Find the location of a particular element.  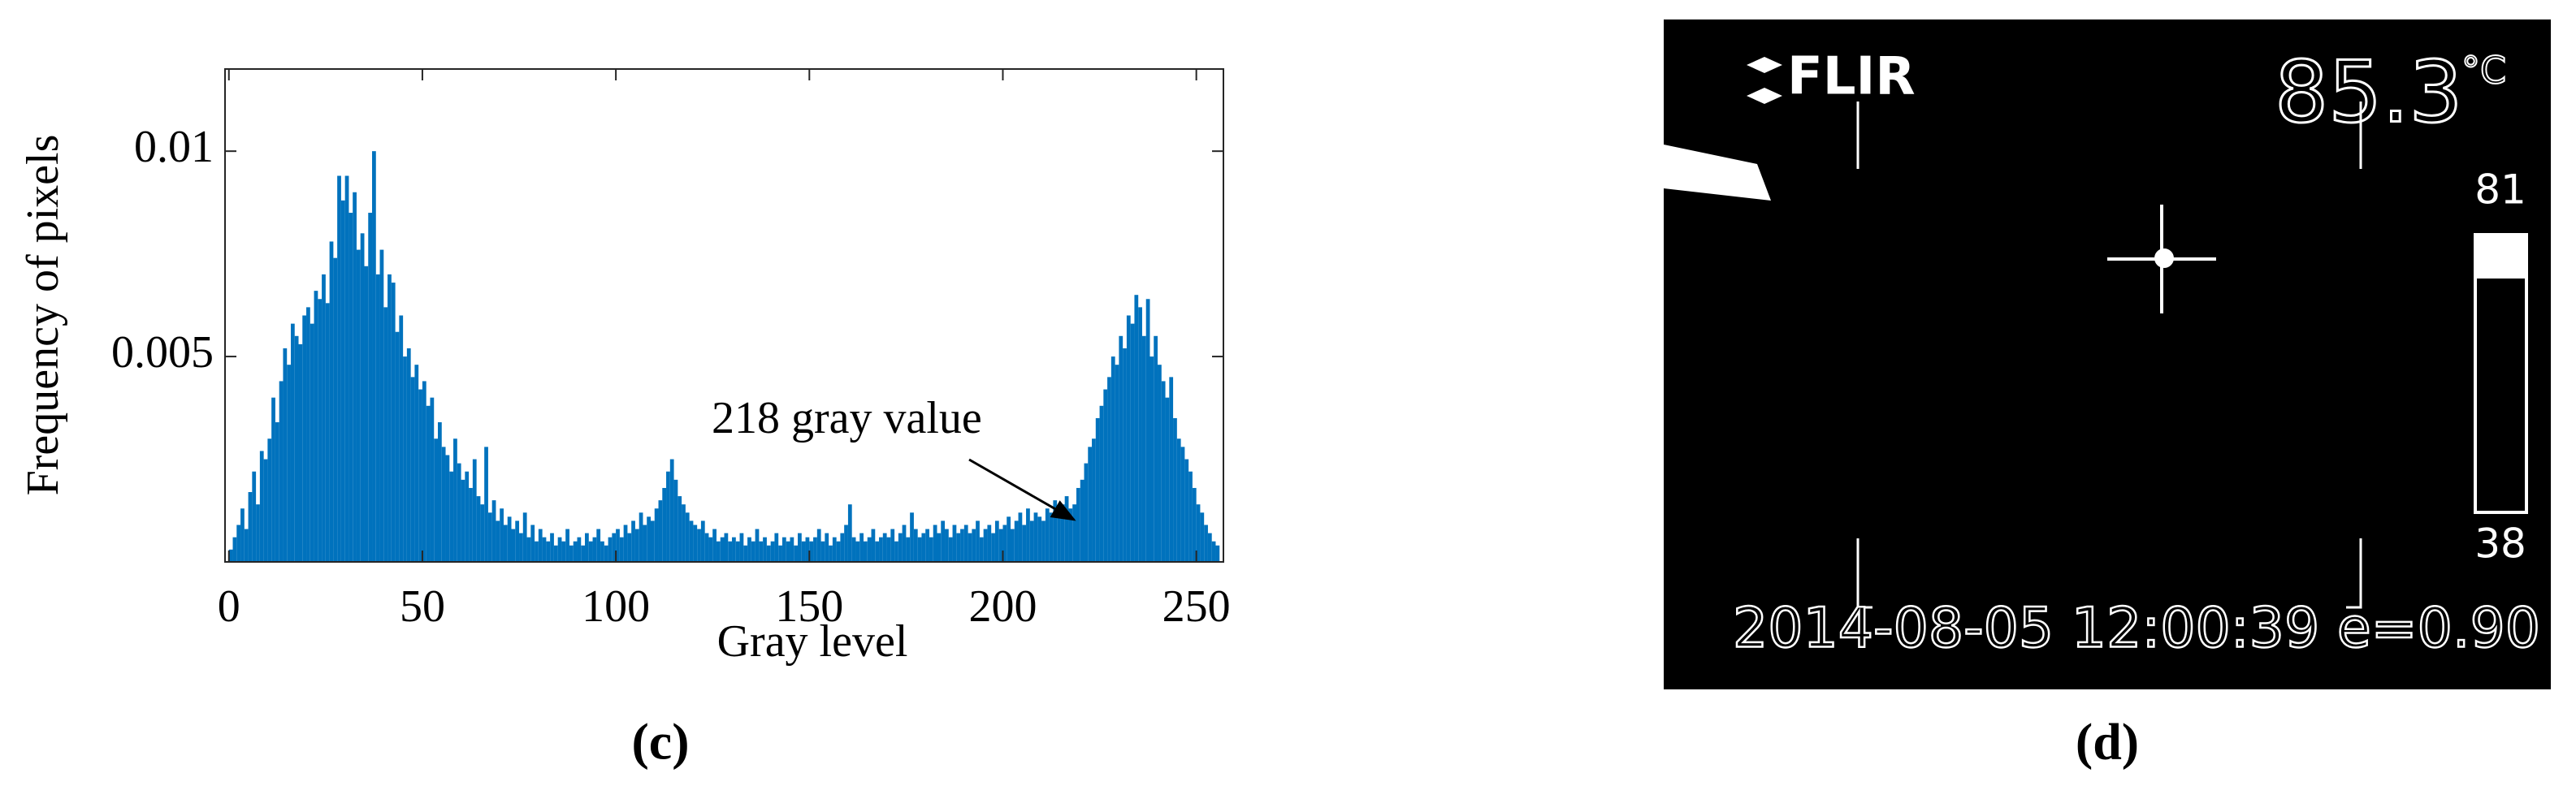

x-tick-label: 50 is located at coordinates (422, 606).